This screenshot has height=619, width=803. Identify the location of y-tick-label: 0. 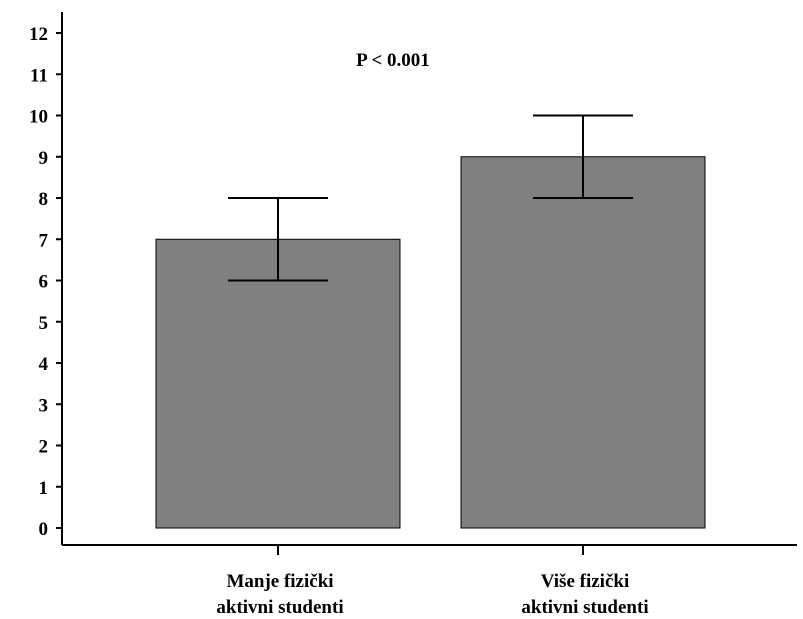
(44, 529).